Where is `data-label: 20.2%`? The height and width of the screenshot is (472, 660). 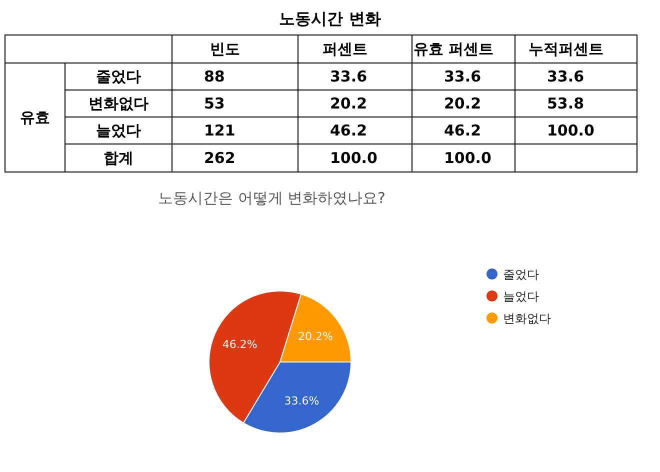
data-label: 20.2% is located at coordinates (315, 336).